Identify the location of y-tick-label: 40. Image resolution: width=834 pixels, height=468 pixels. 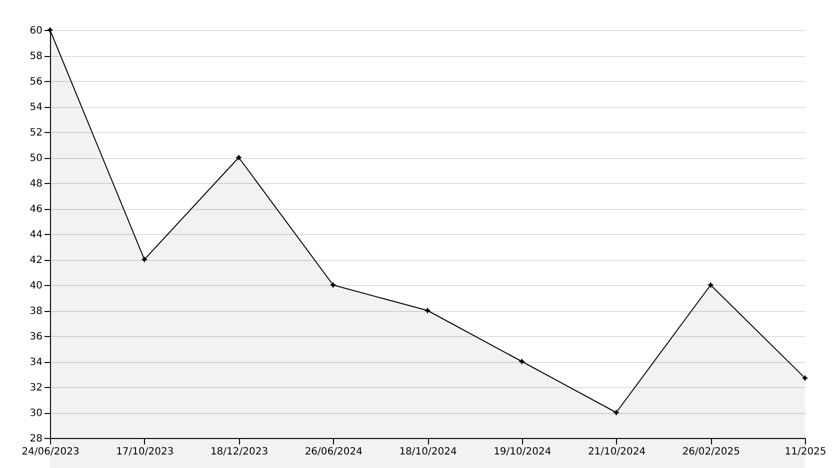
(36, 286).